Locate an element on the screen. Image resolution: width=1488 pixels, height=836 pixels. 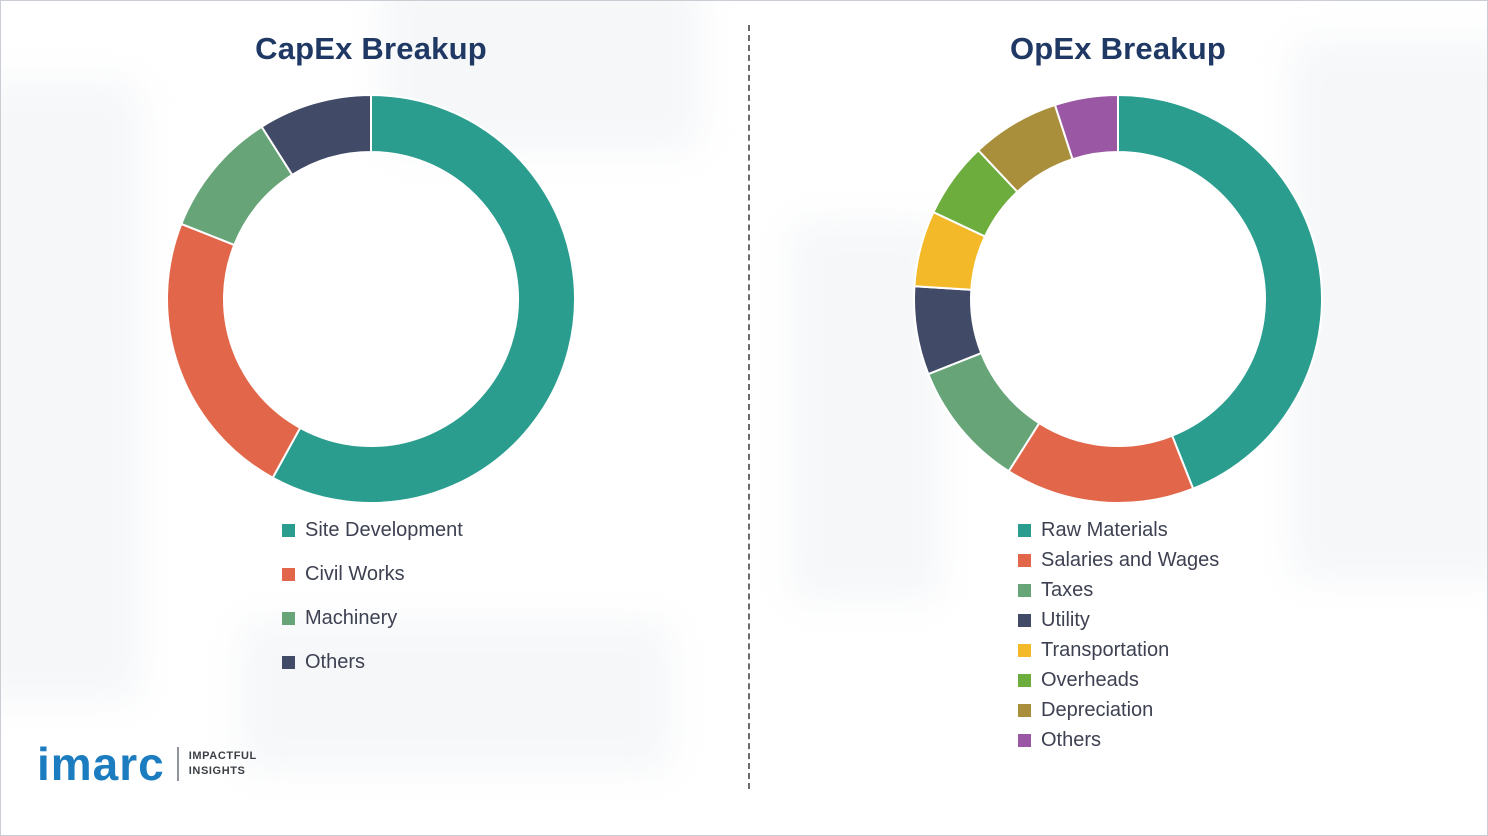
legend-item-salaries-and-wages: Salaries and Wages is located at coordinates (1118, 560).